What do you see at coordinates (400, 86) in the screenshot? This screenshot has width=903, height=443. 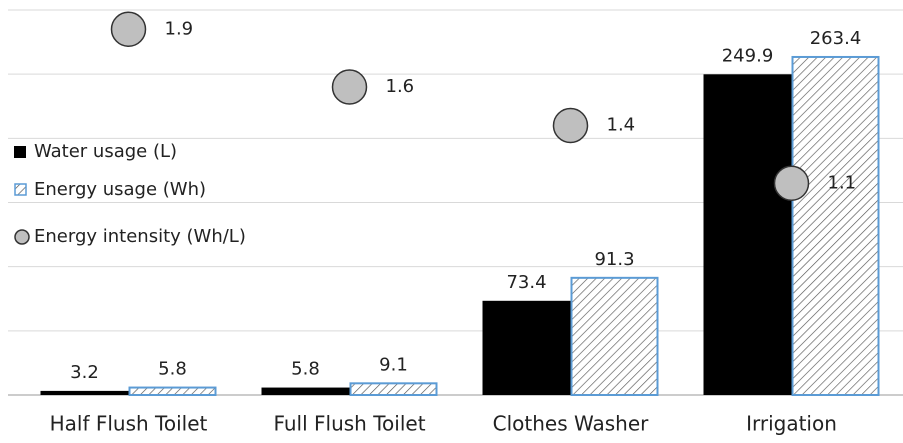 I see `data-label: 1.6` at bounding box center [400, 86].